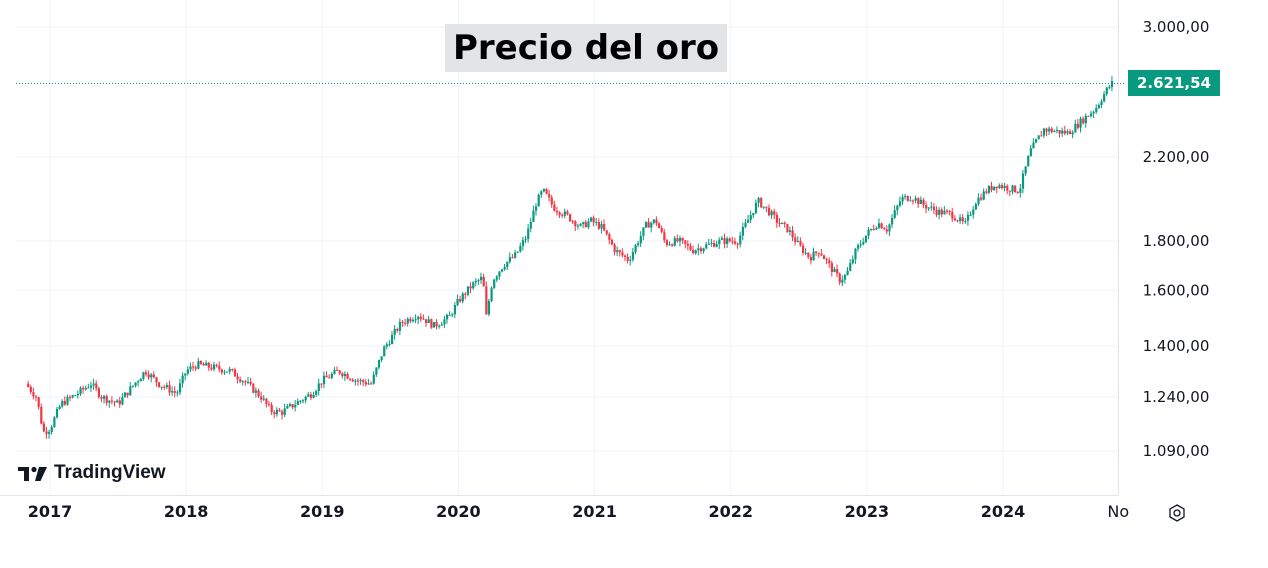 The height and width of the screenshot is (568, 1268). Describe the element at coordinates (50, 511) in the screenshot. I see `x-tick-label: 2017` at that location.